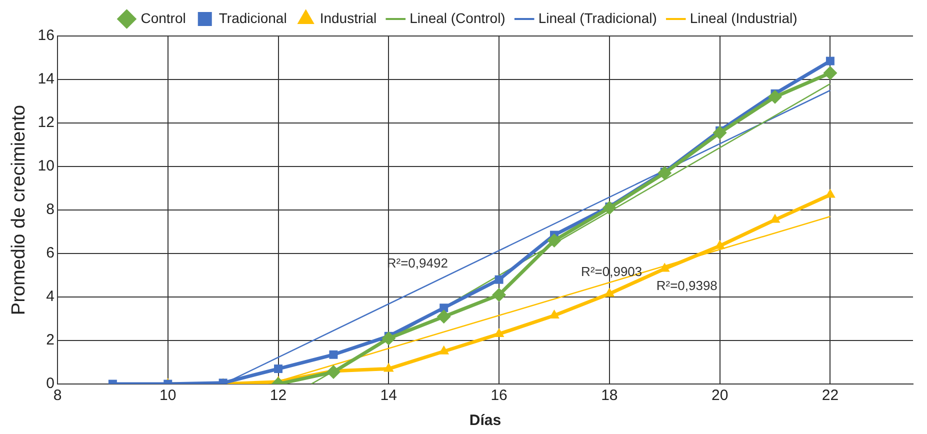 This screenshot has width=927, height=434. I want to click on x-tick-label: 10, so click(168, 395).